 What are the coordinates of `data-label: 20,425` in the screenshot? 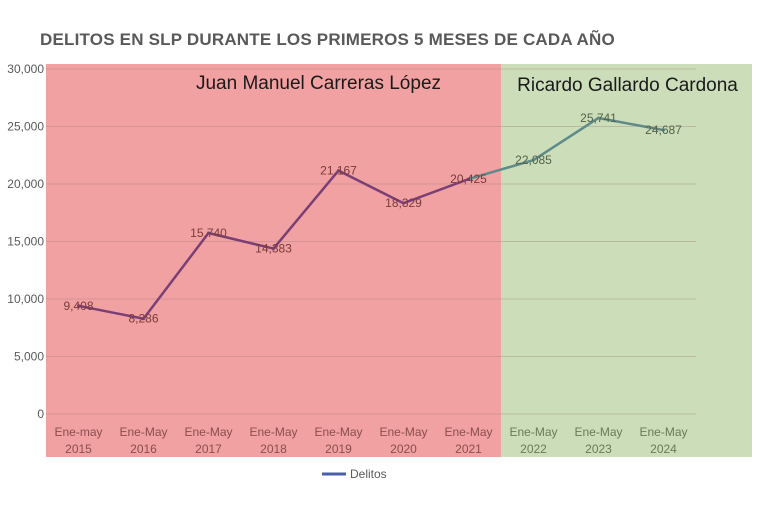 It's located at (468, 179).